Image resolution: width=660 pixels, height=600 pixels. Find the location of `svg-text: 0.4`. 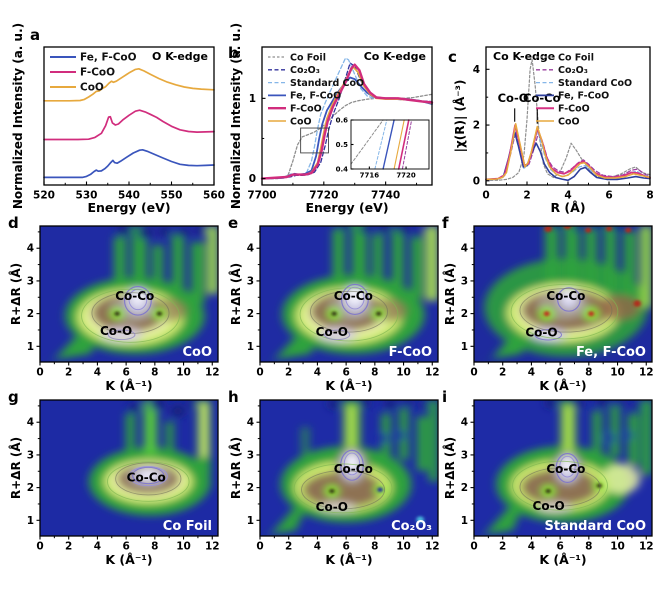

svg-text: 0.4 is located at coordinates (342, 170).